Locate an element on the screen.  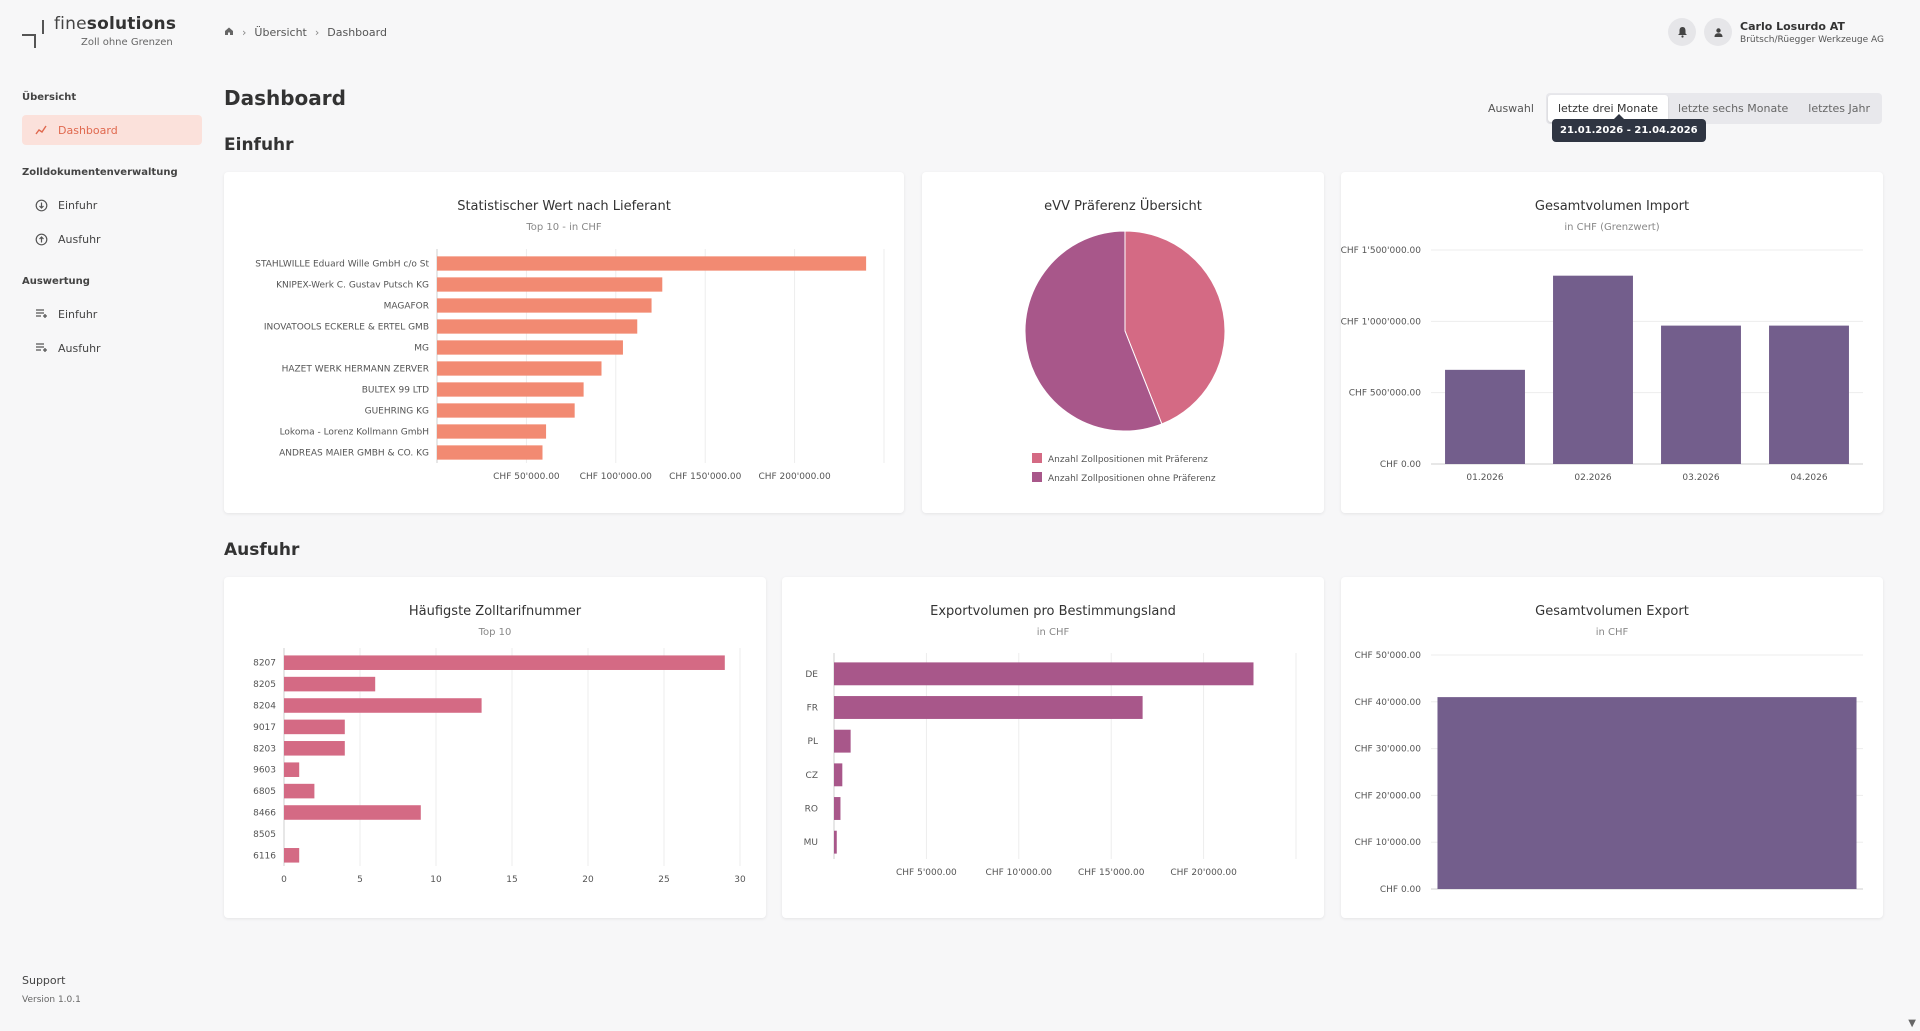
category-label: DE is located at coordinates (811, 675).